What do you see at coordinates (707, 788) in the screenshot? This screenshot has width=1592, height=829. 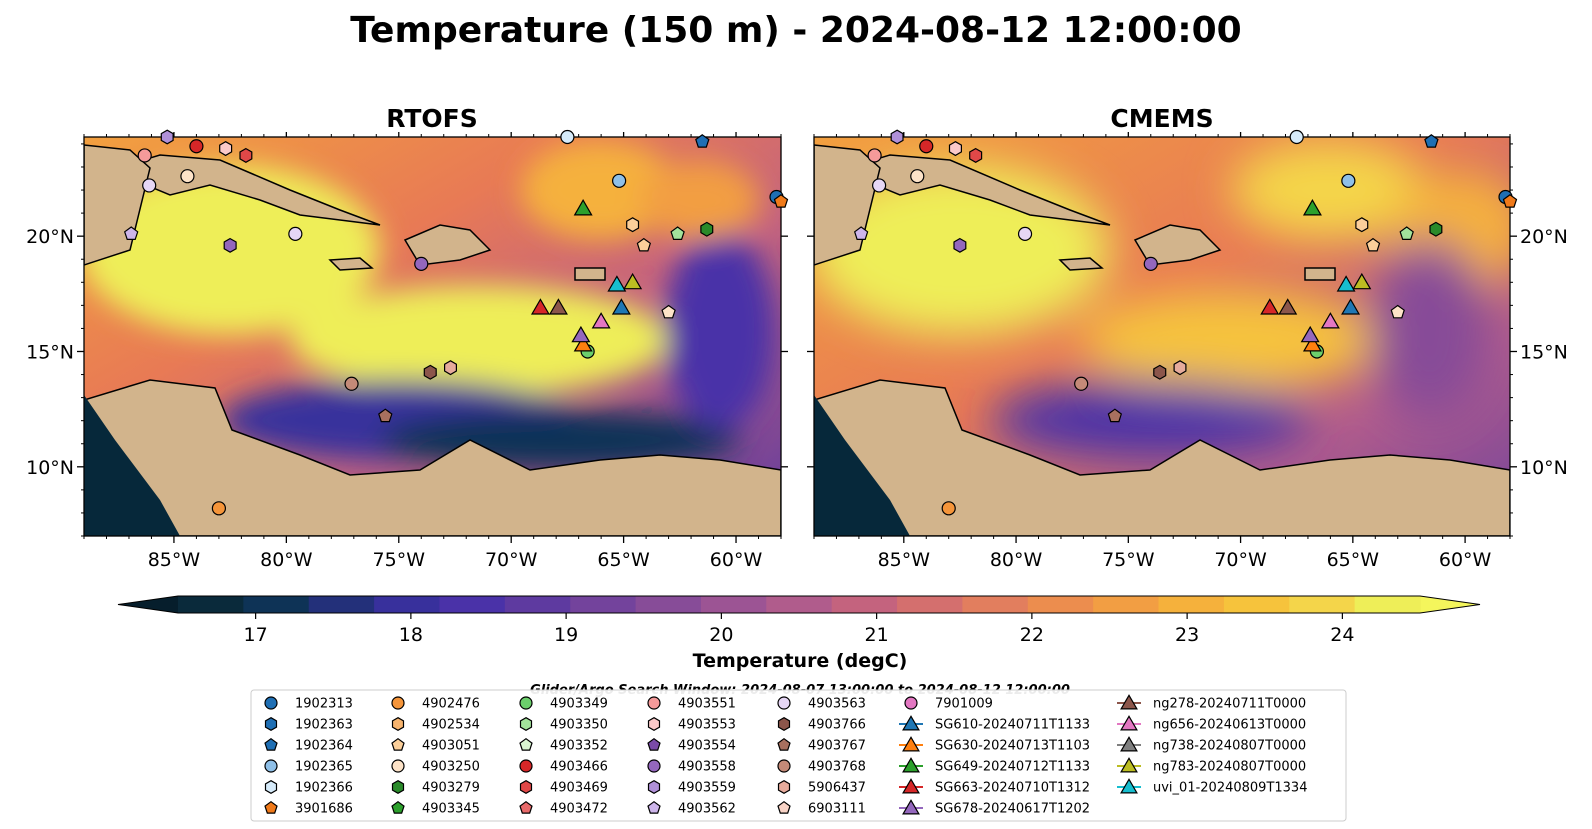 I see `legend-label: 4903559` at bounding box center [707, 788].